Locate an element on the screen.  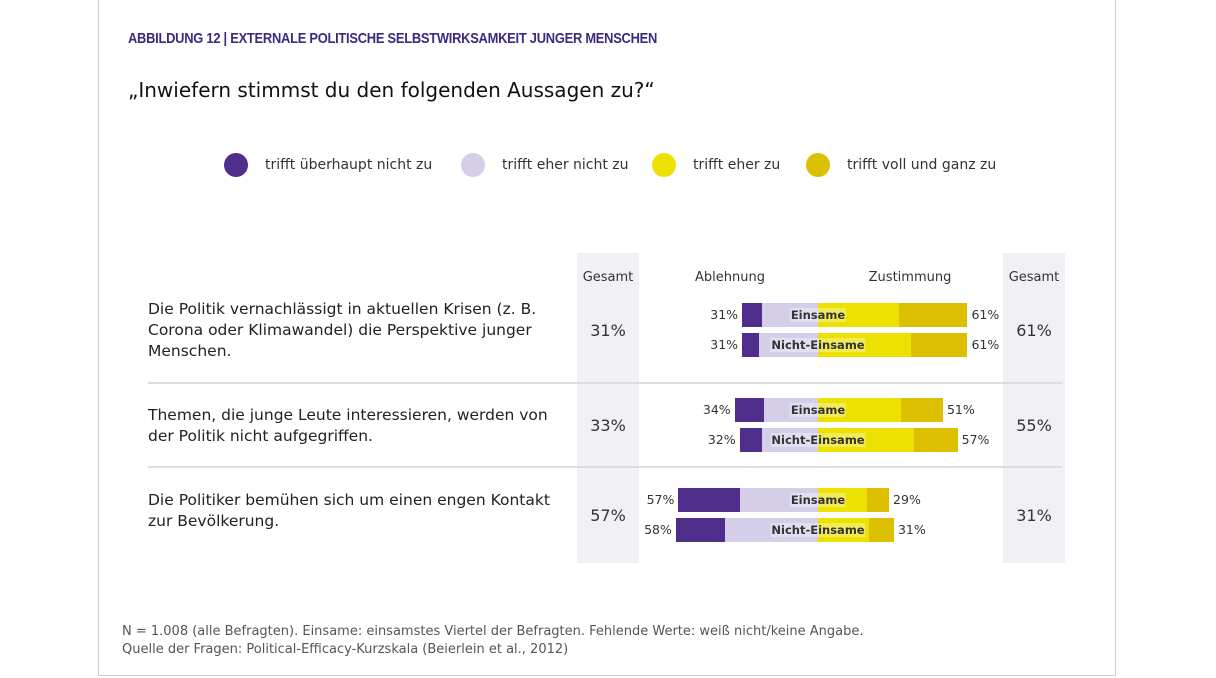
ablehnung-label: 58% is located at coordinates (658, 529).